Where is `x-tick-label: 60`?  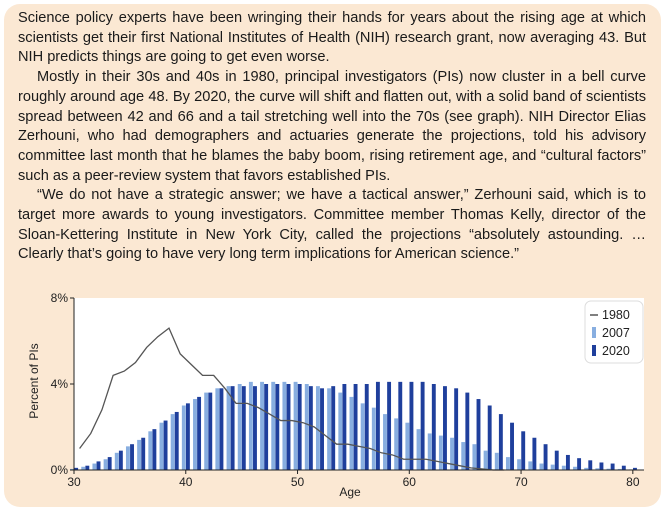
x-tick-label: 60 is located at coordinates (410, 482).